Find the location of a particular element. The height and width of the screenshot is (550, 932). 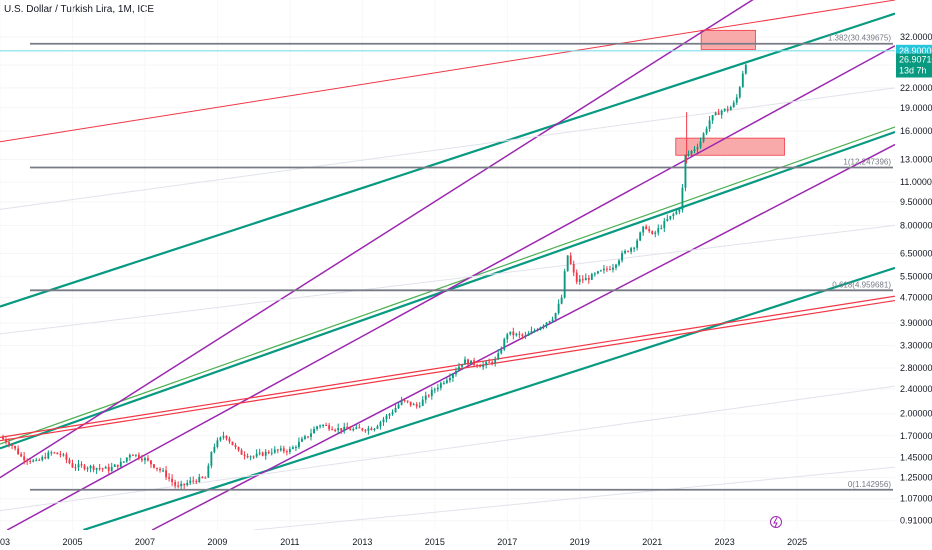

trendline is located at coordinates (574, 498).